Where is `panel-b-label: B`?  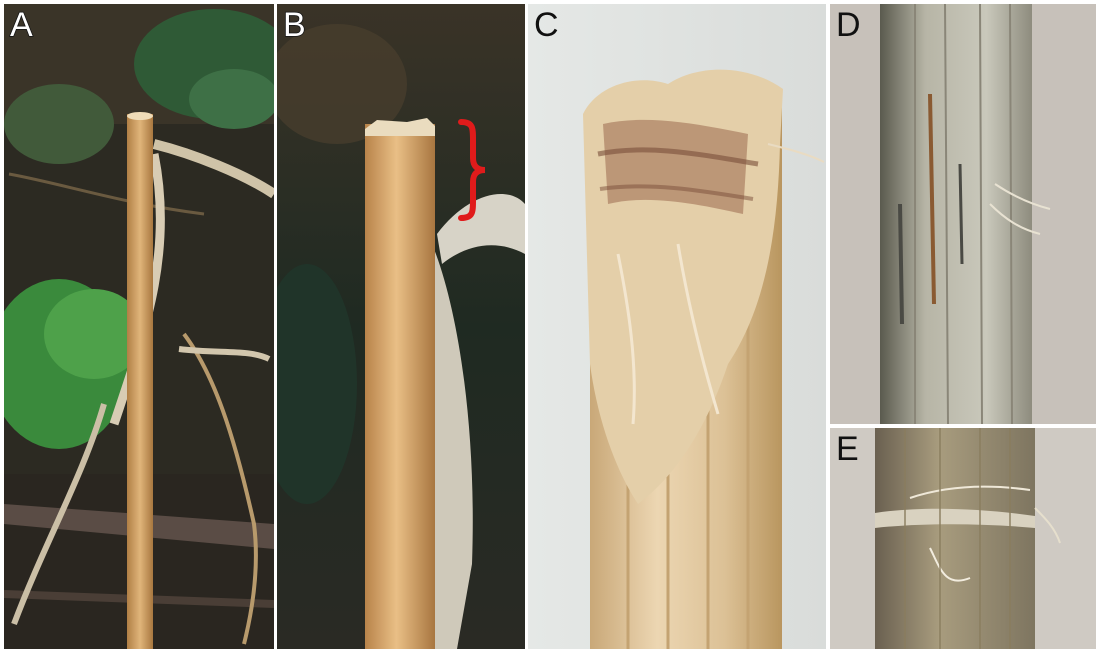
panel-b-label: B is located at coordinates (294, 25).